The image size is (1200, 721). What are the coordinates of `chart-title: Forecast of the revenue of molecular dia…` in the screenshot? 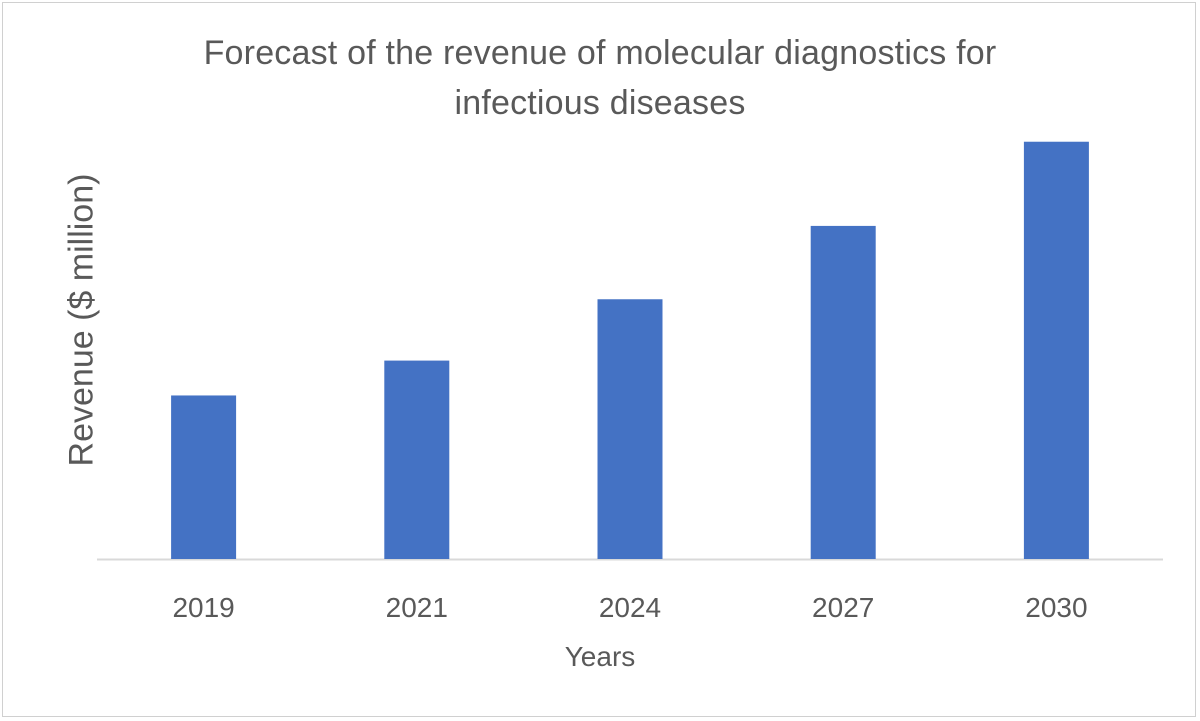 It's located at (600, 78).